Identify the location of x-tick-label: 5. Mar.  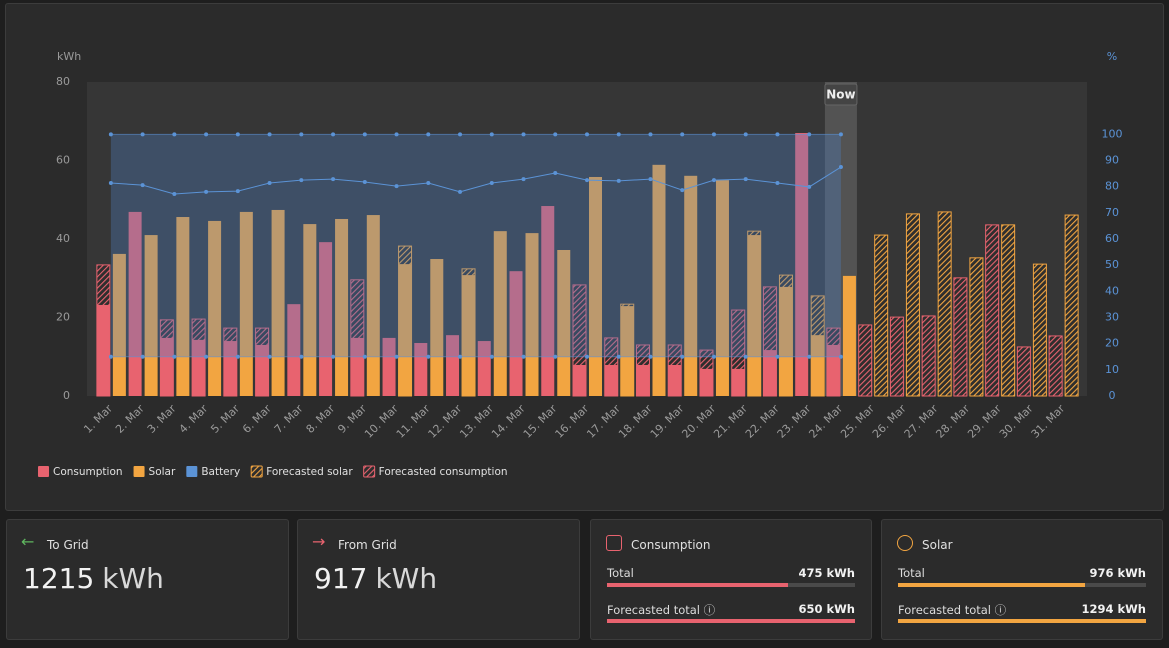
(225, 419).